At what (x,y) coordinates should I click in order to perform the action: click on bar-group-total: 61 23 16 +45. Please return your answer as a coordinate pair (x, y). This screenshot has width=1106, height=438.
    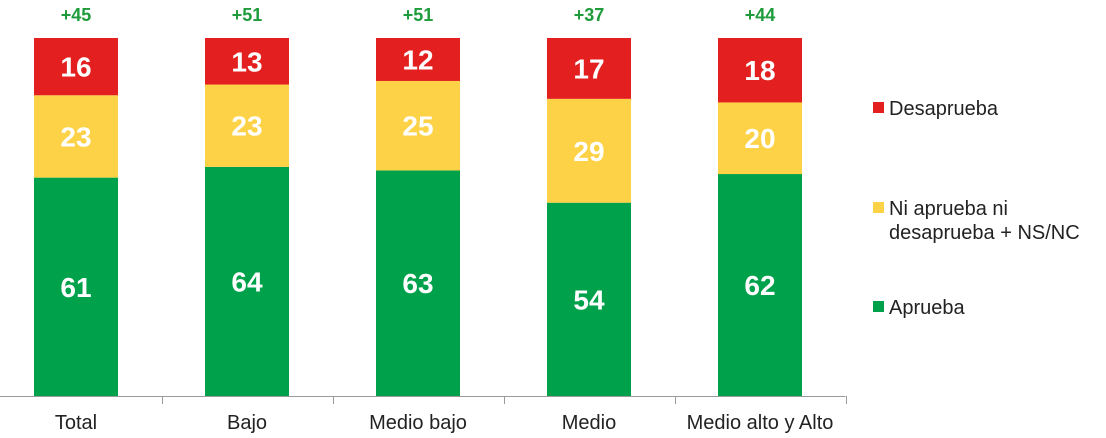
    Looking at the image, I should click on (76, 200).